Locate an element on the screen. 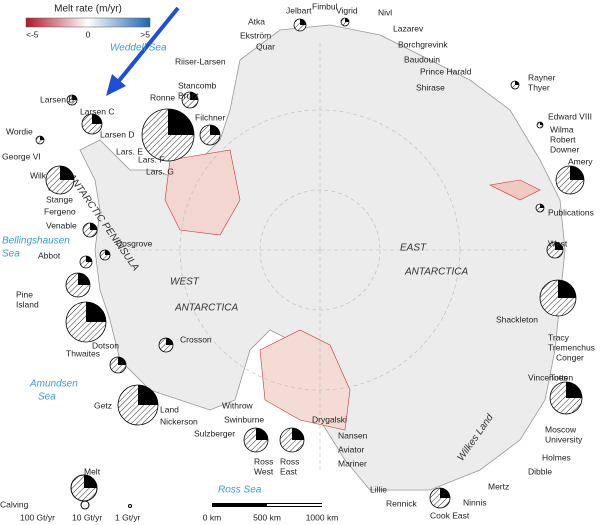 The image size is (600, 525). shelf-label: Atka is located at coordinates (256, 21).